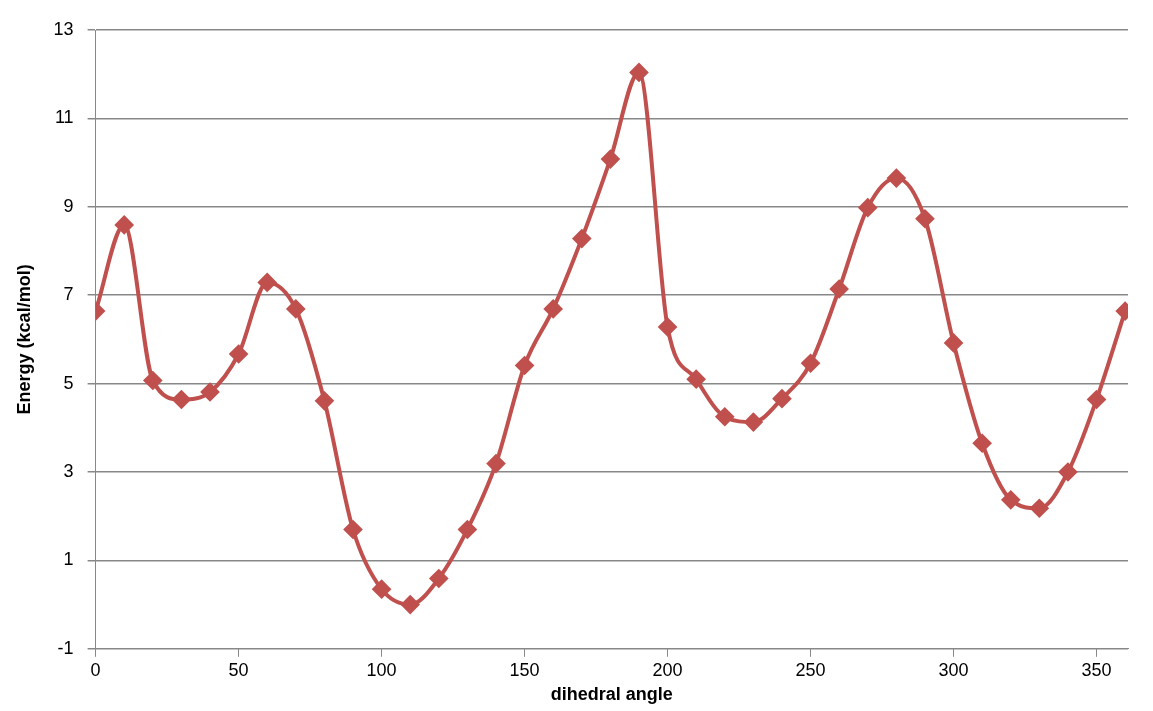 This screenshot has width=1153, height=711. What do you see at coordinates (68, 205) in the screenshot?
I see `y-tick-label: 9` at bounding box center [68, 205].